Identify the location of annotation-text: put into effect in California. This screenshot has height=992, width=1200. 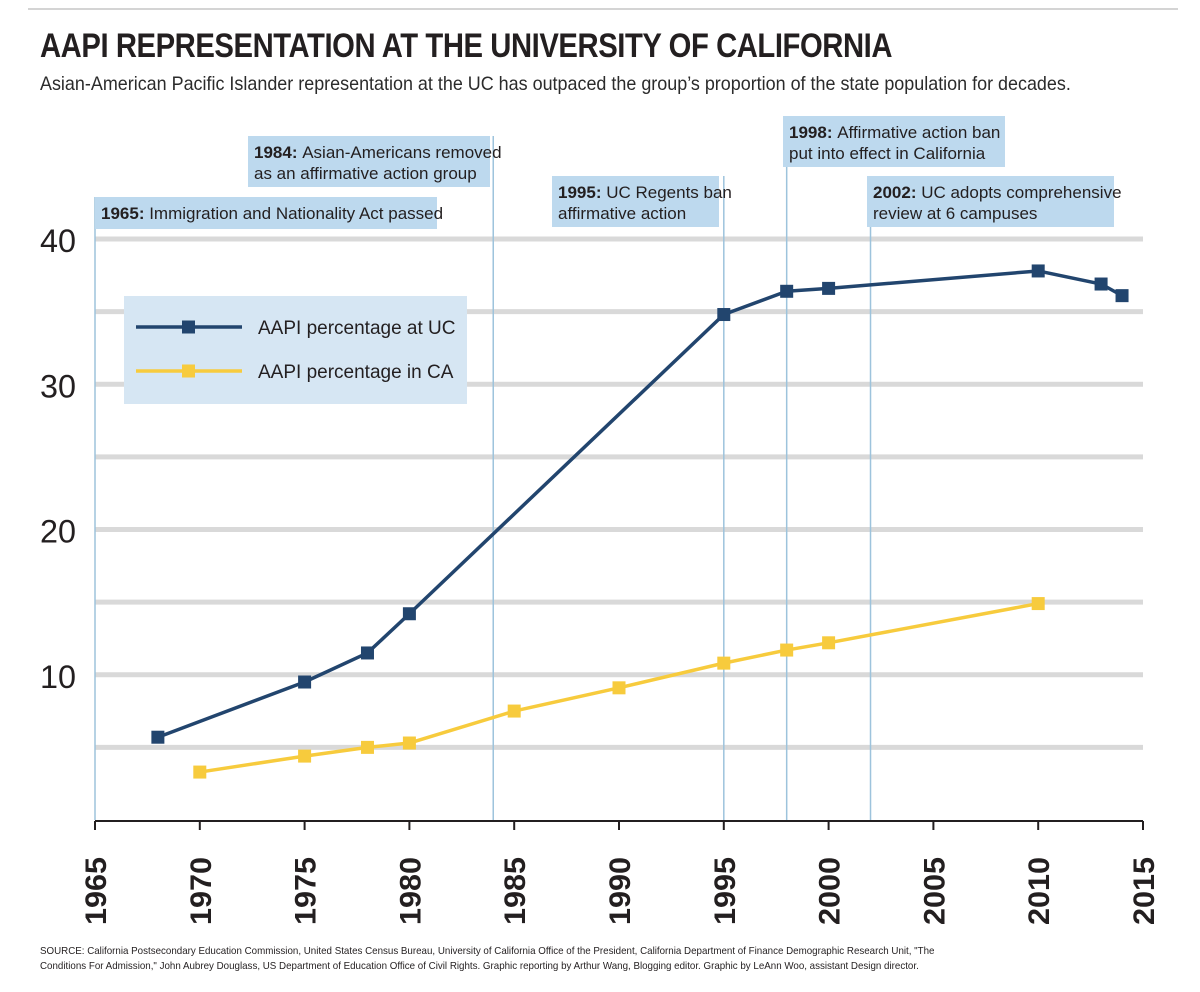
(887, 153).